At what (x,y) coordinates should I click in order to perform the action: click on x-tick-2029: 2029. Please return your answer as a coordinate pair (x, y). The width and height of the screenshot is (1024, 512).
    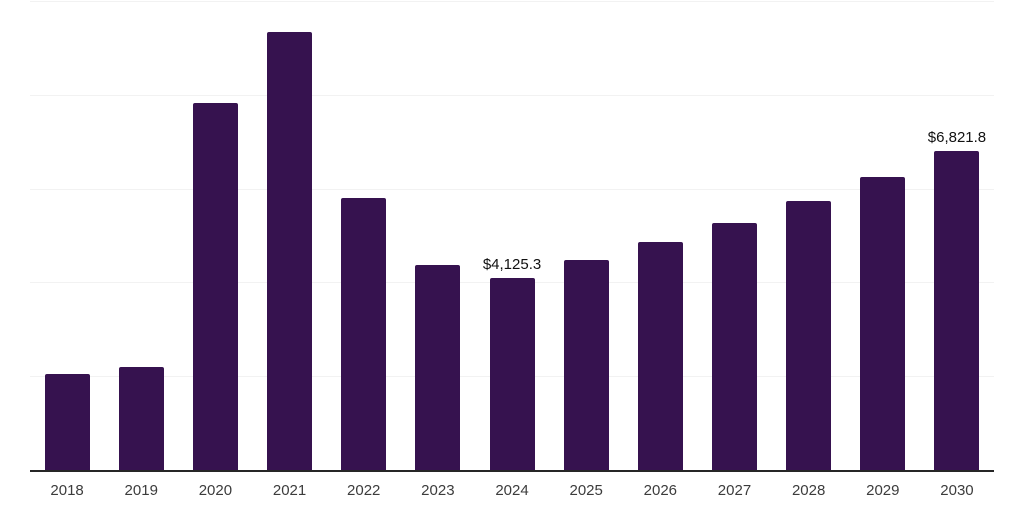
    Looking at the image, I should click on (883, 490).